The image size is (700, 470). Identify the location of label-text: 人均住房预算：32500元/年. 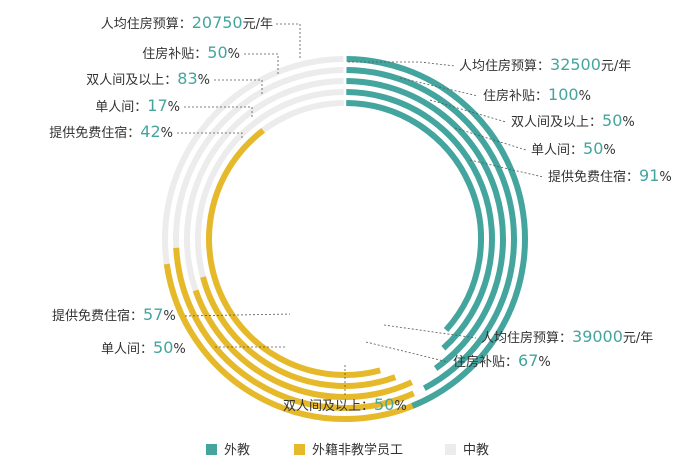
(545, 64).